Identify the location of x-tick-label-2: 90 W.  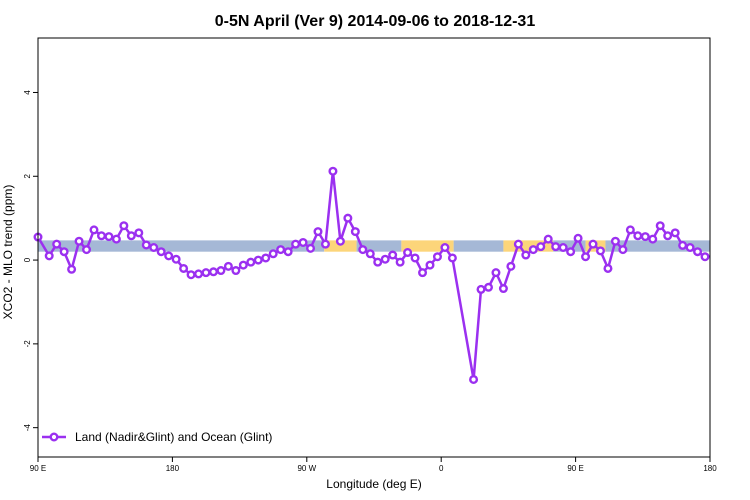
(306, 468).